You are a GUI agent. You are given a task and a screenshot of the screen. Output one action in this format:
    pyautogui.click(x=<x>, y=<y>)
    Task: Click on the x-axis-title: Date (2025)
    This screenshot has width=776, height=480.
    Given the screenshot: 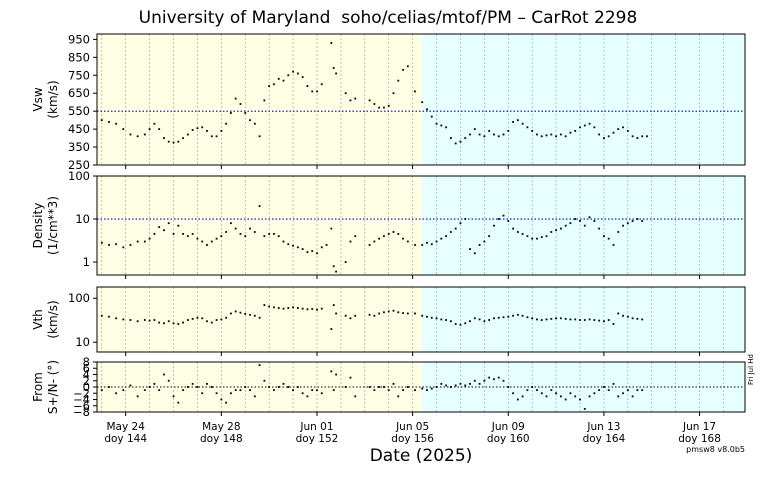 What is the action you would take?
    pyautogui.click(x=421, y=456)
    